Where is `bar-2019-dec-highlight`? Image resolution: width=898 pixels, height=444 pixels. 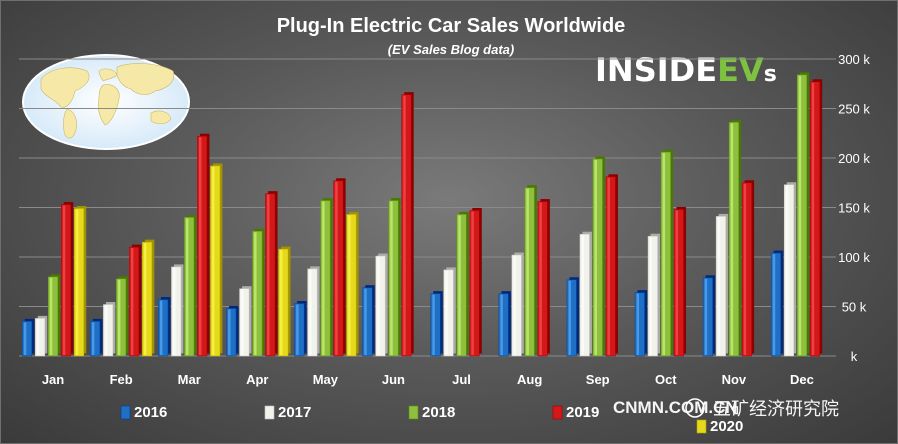
bar-2019-dec-highlight is located at coordinates (813, 219).